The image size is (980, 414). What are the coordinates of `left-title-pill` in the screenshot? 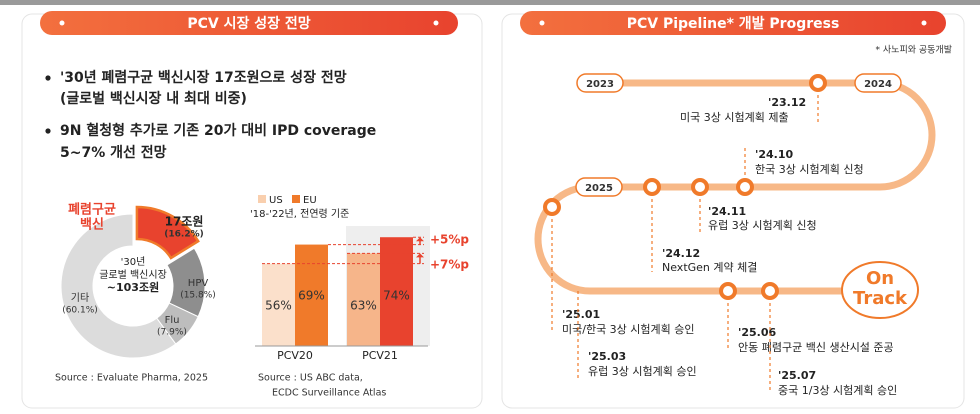 It's located at (249, 23).